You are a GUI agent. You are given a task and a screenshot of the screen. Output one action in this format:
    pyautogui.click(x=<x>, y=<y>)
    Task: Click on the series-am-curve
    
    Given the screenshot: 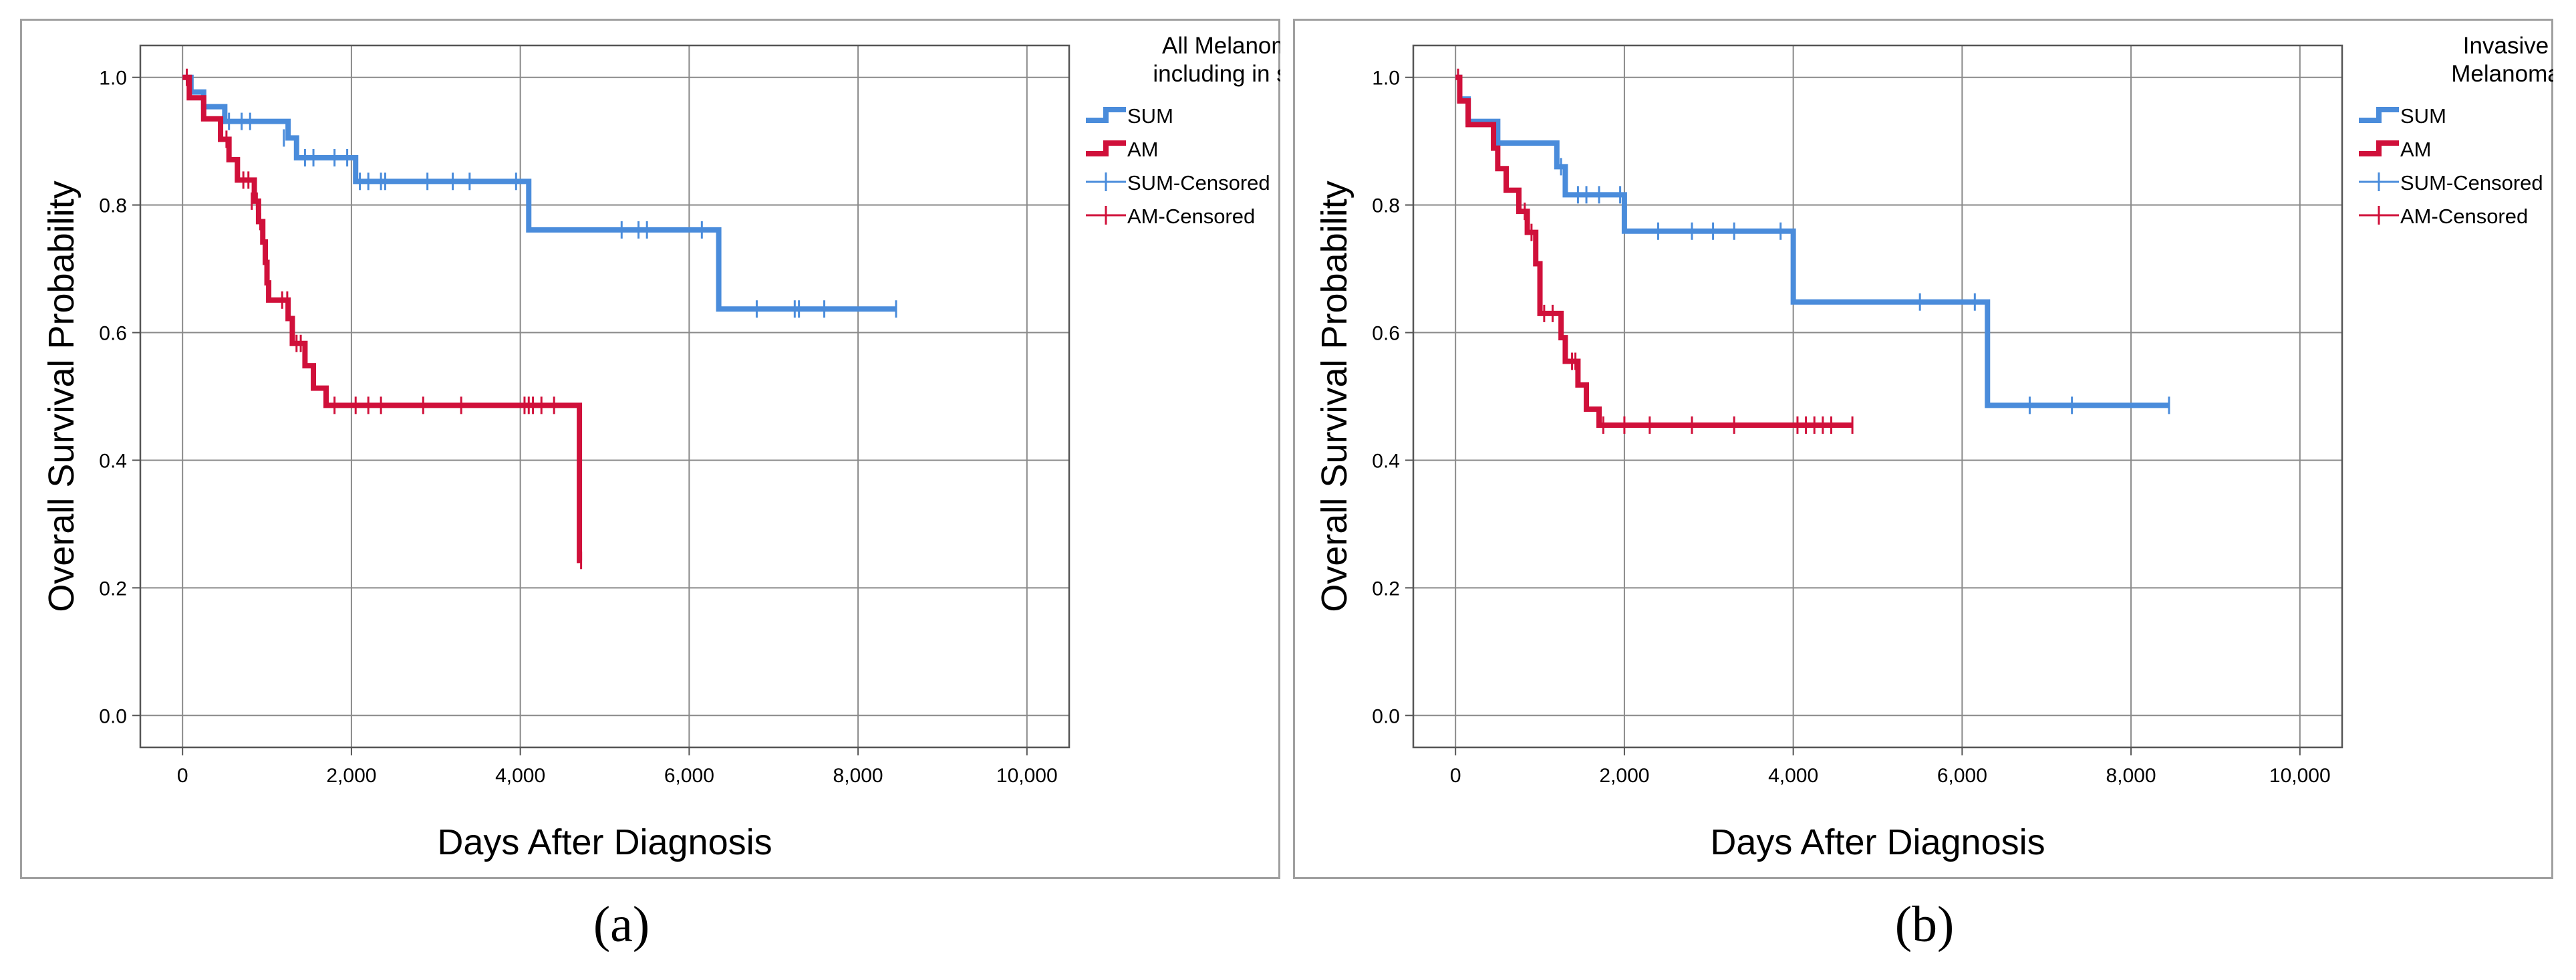 What is the action you would take?
    pyautogui.click(x=382, y=319)
    